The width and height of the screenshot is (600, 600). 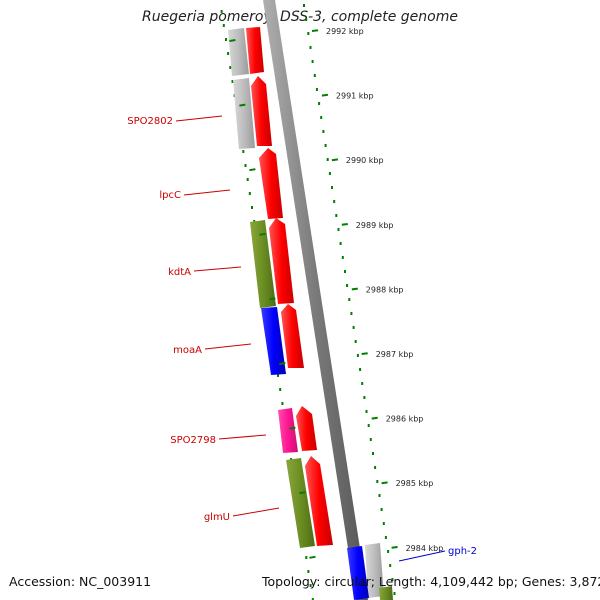 What do you see at coordinates (355, 96) in the screenshot?
I see `kbp-tick-label: 2991 kbp` at bounding box center [355, 96].